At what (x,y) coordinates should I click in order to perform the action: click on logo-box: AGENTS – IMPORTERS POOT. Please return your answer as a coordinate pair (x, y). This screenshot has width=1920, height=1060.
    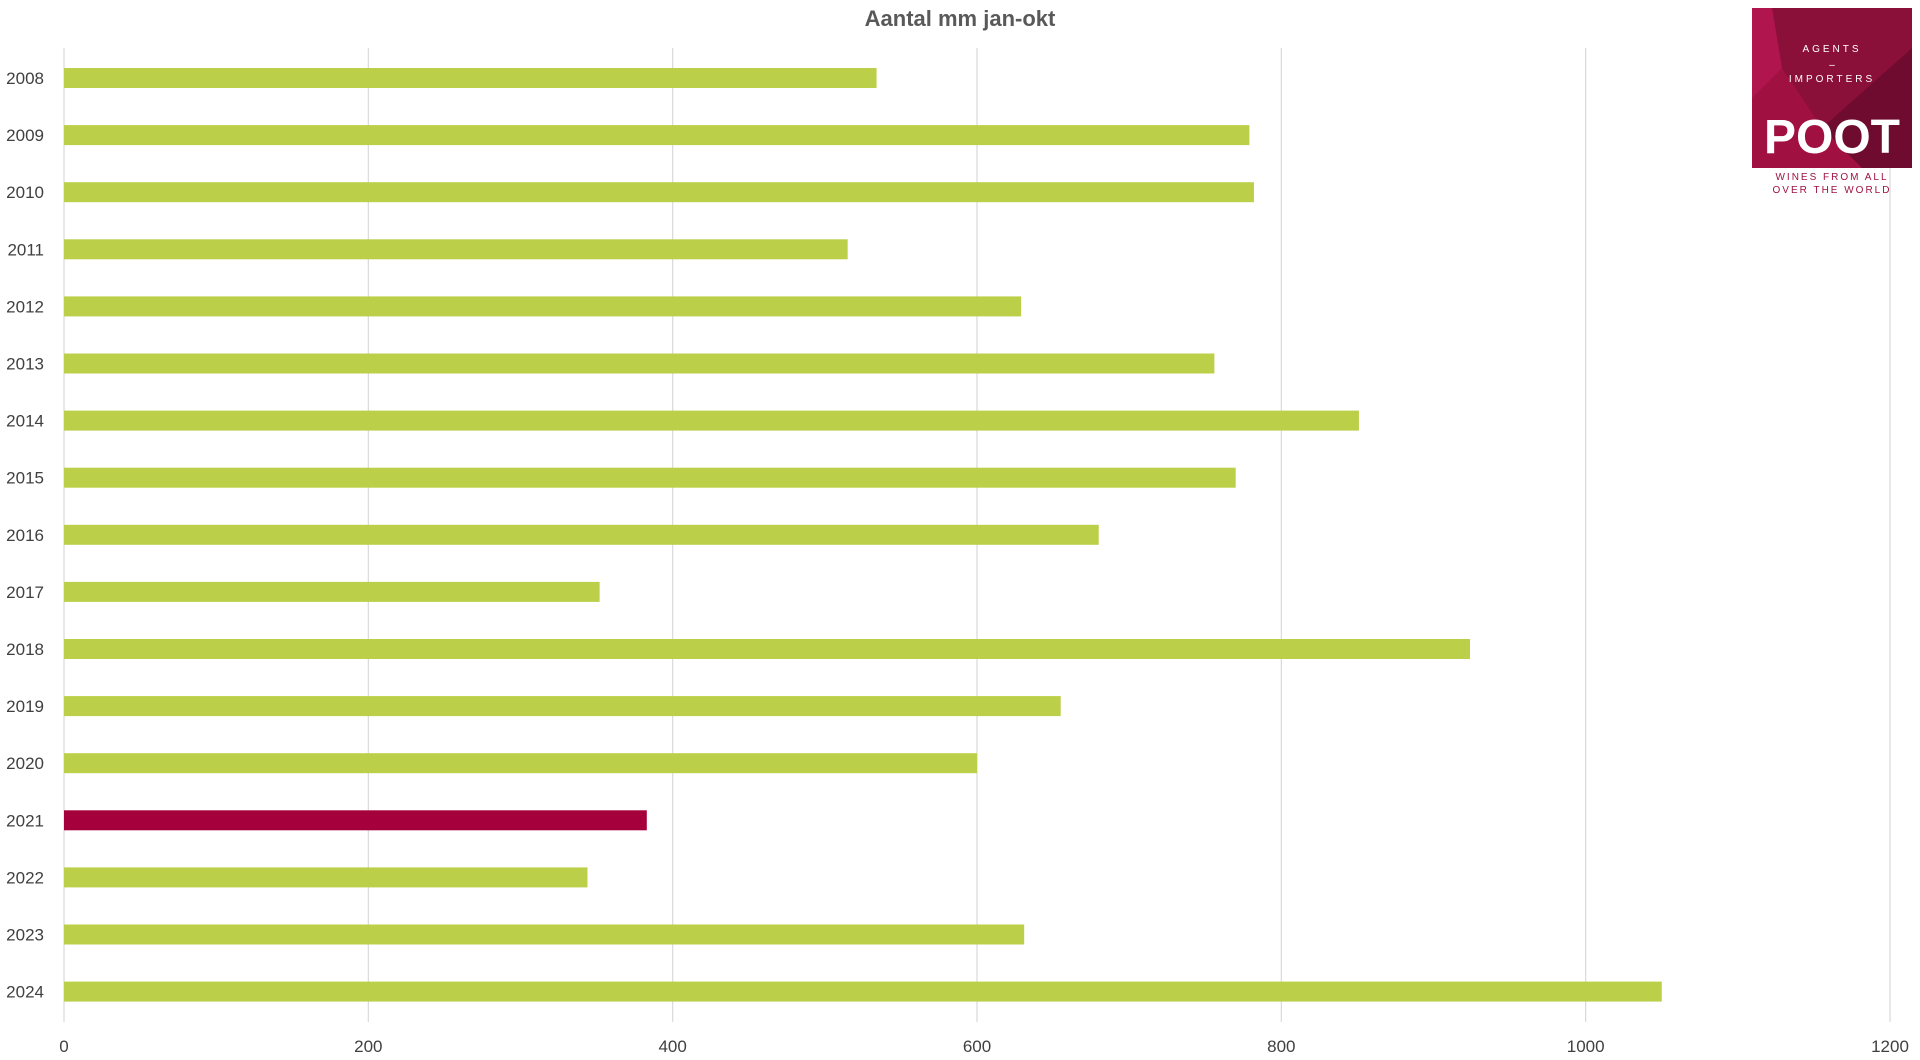
    Looking at the image, I should click on (1832, 88).